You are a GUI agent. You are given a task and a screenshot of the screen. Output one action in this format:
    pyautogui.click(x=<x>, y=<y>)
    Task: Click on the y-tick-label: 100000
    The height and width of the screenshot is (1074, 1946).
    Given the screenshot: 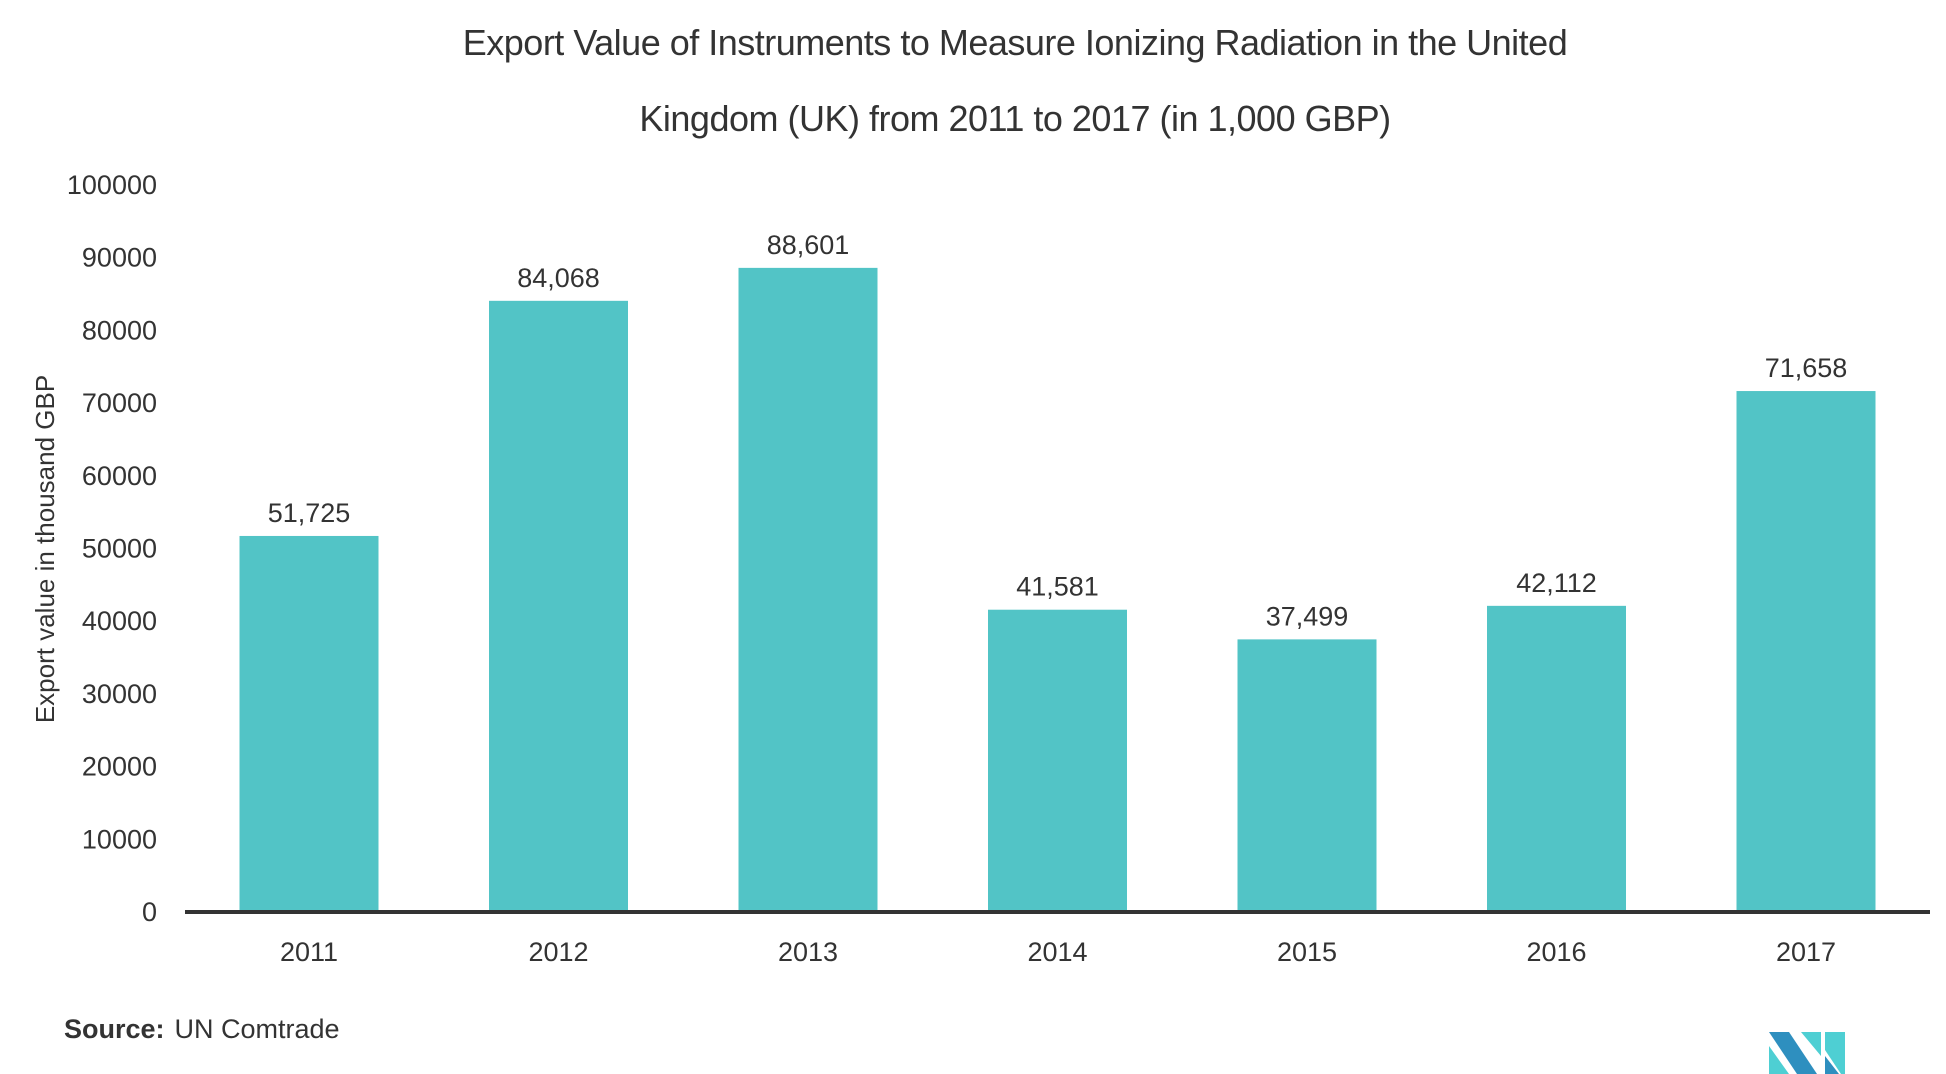 What is the action you would take?
    pyautogui.click(x=112, y=185)
    